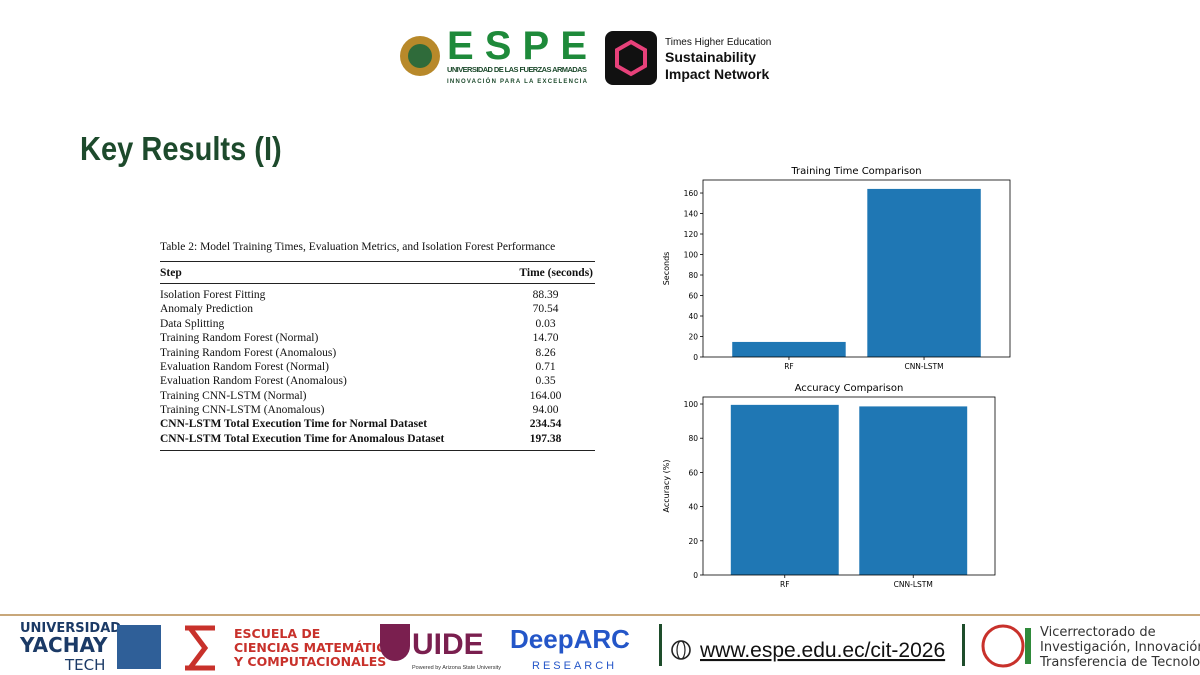 The width and height of the screenshot is (1200, 675). What do you see at coordinates (242, 410) in the screenshot?
I see `table-cell: Training CNN-LSTM (Anomalous)` at bounding box center [242, 410].